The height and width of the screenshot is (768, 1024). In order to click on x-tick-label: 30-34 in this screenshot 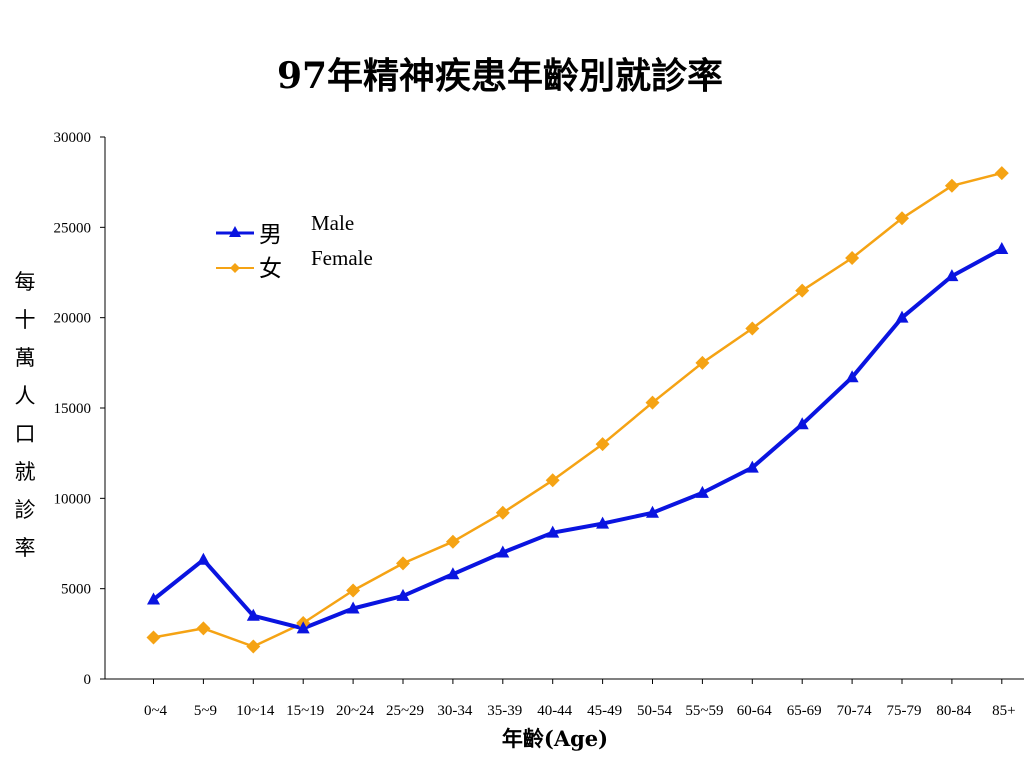, I will do `click(454, 711)`.